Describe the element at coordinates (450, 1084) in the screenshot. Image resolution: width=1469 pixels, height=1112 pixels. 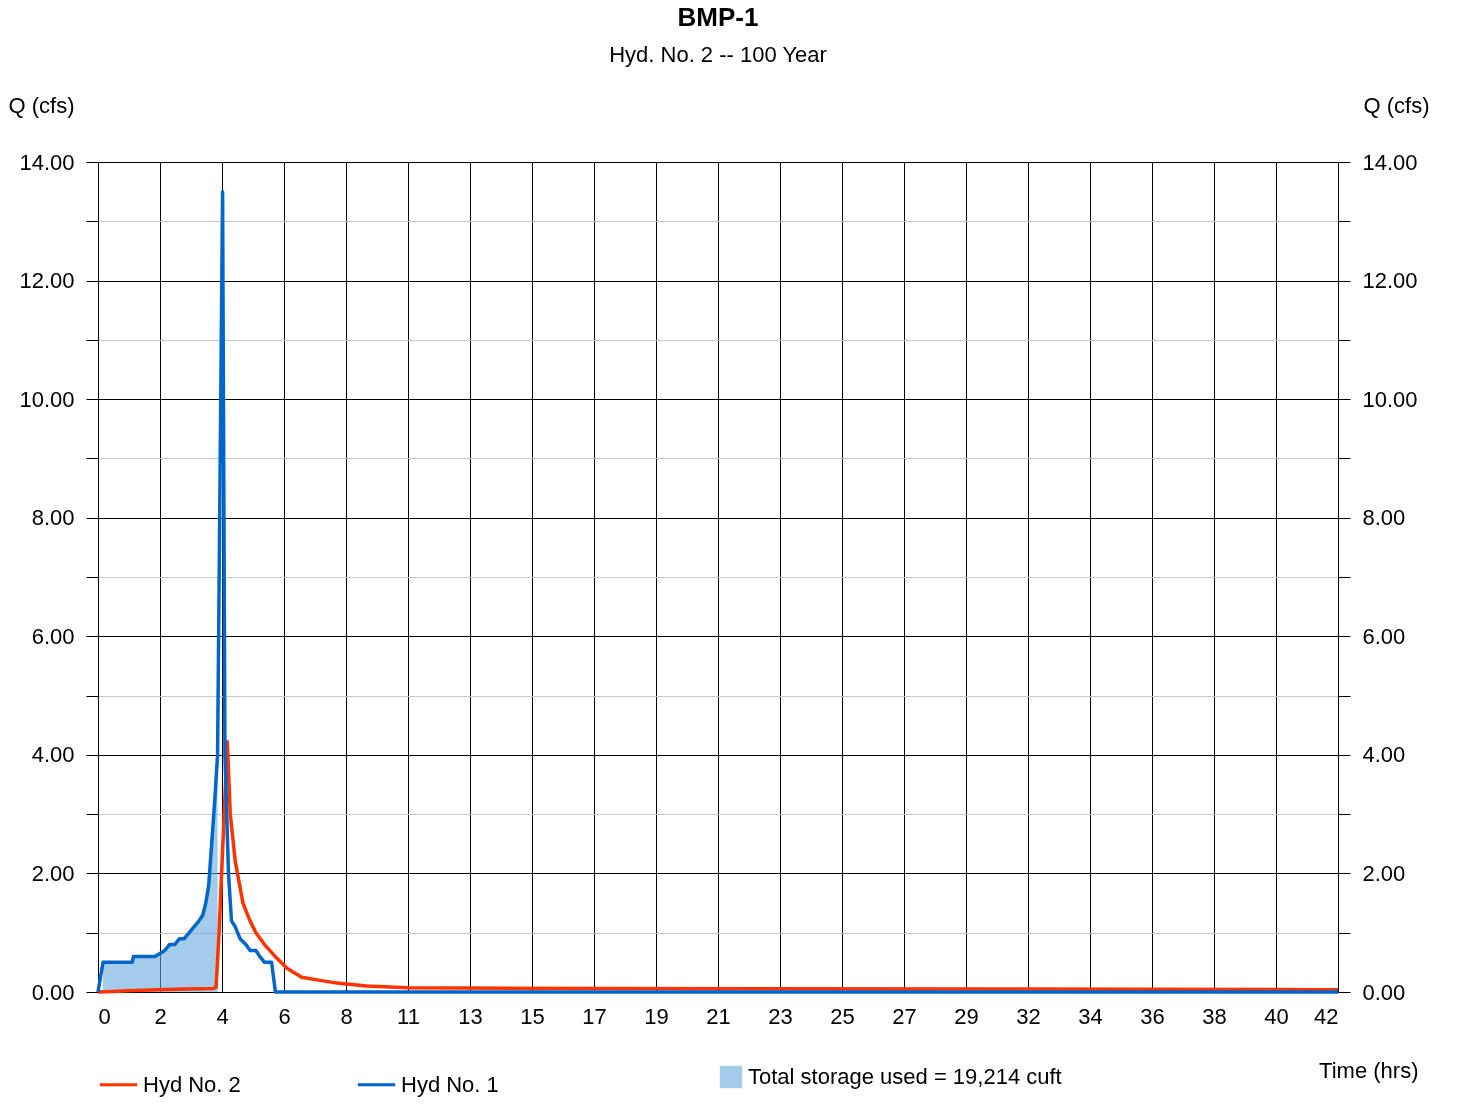
I see `legend-label: Hyd No. 1` at that location.